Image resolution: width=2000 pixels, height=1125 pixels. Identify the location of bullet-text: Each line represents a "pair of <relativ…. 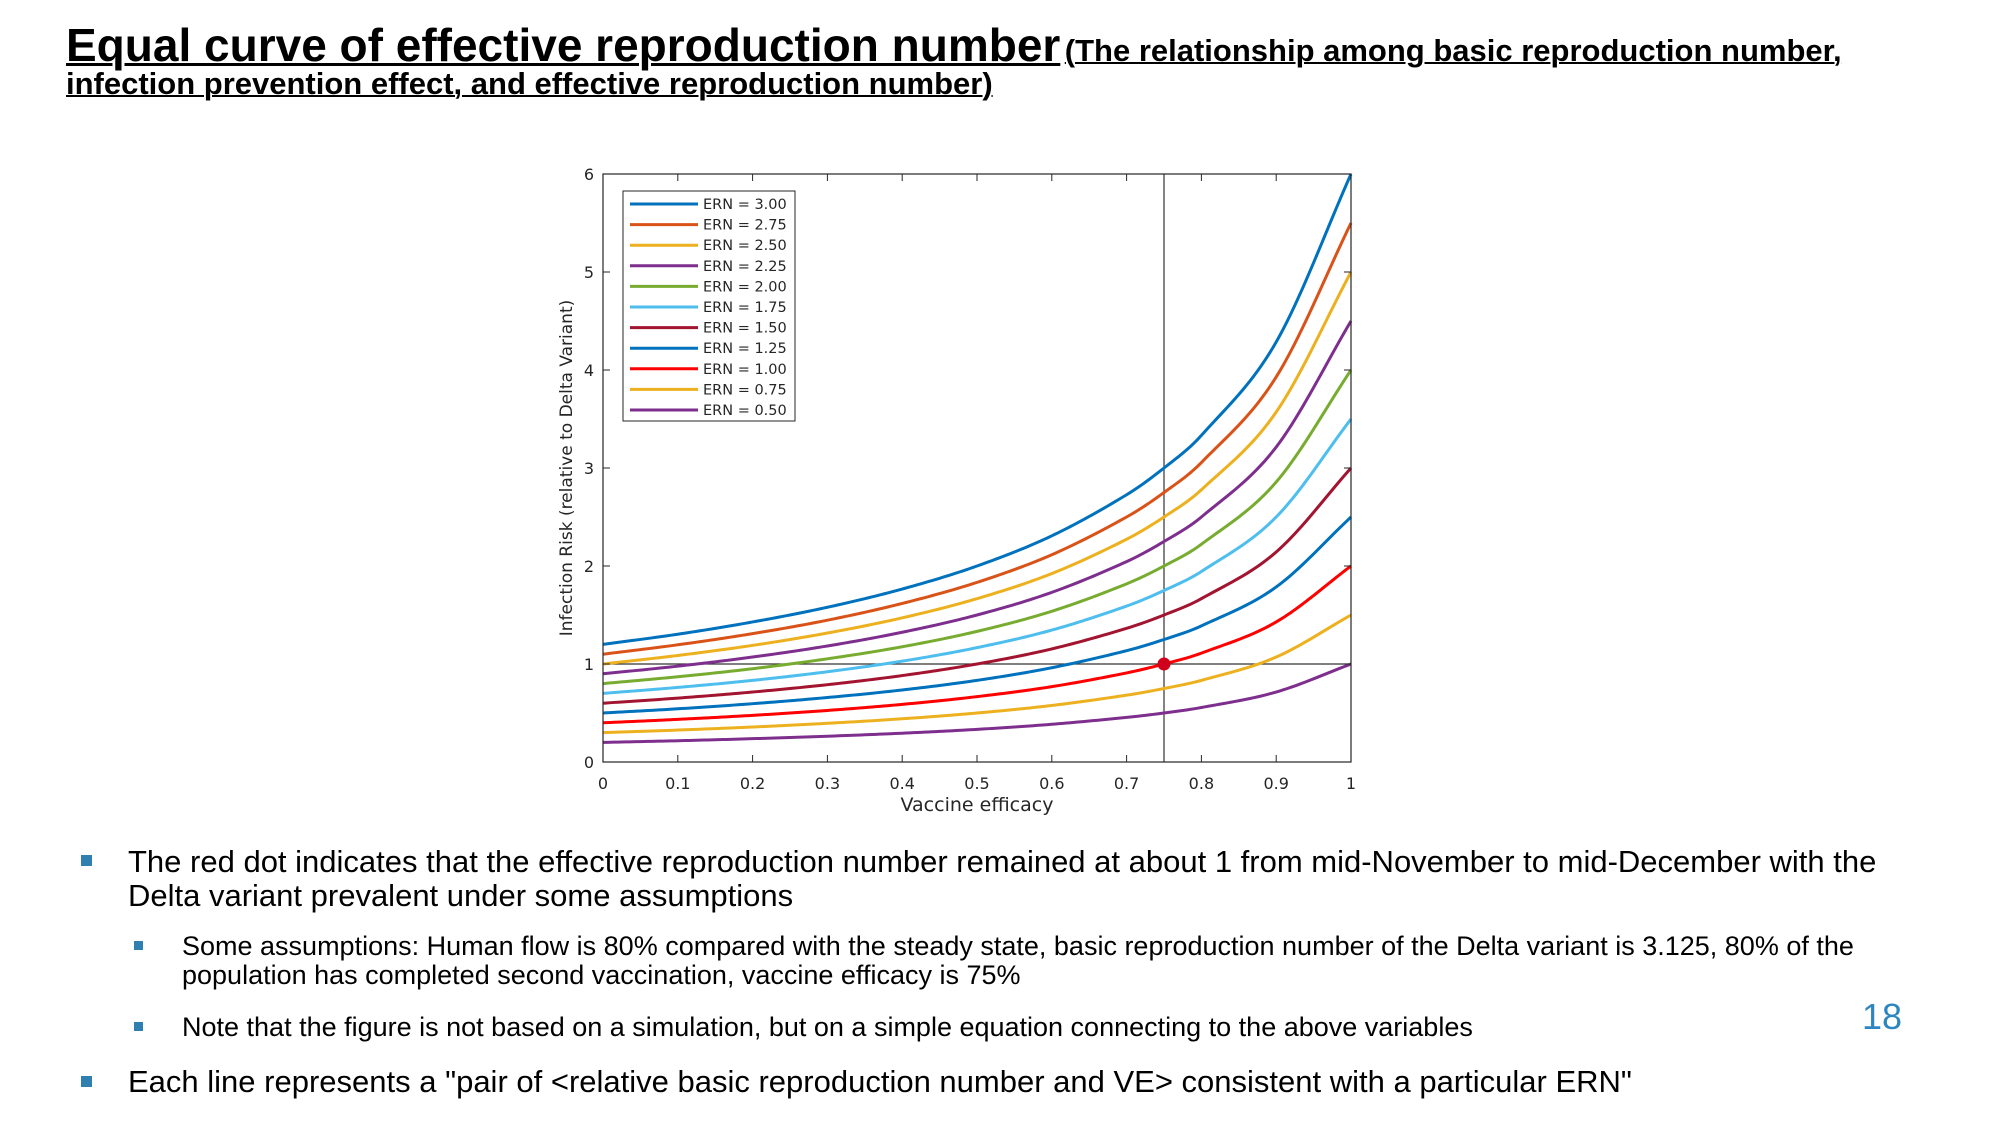
(880, 1081).